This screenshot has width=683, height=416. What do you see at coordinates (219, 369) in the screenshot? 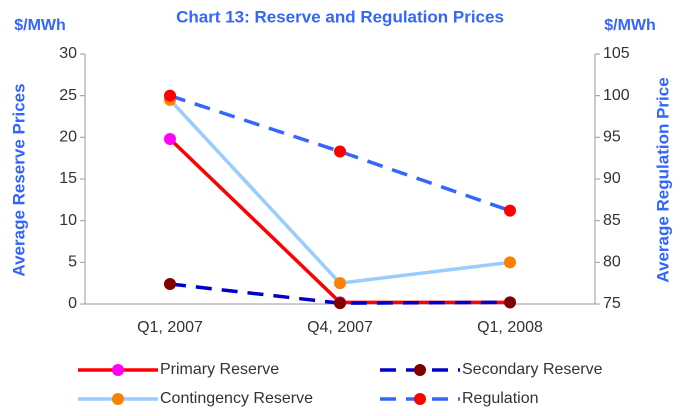
I see `legend-label: Primary Reserve` at bounding box center [219, 369].